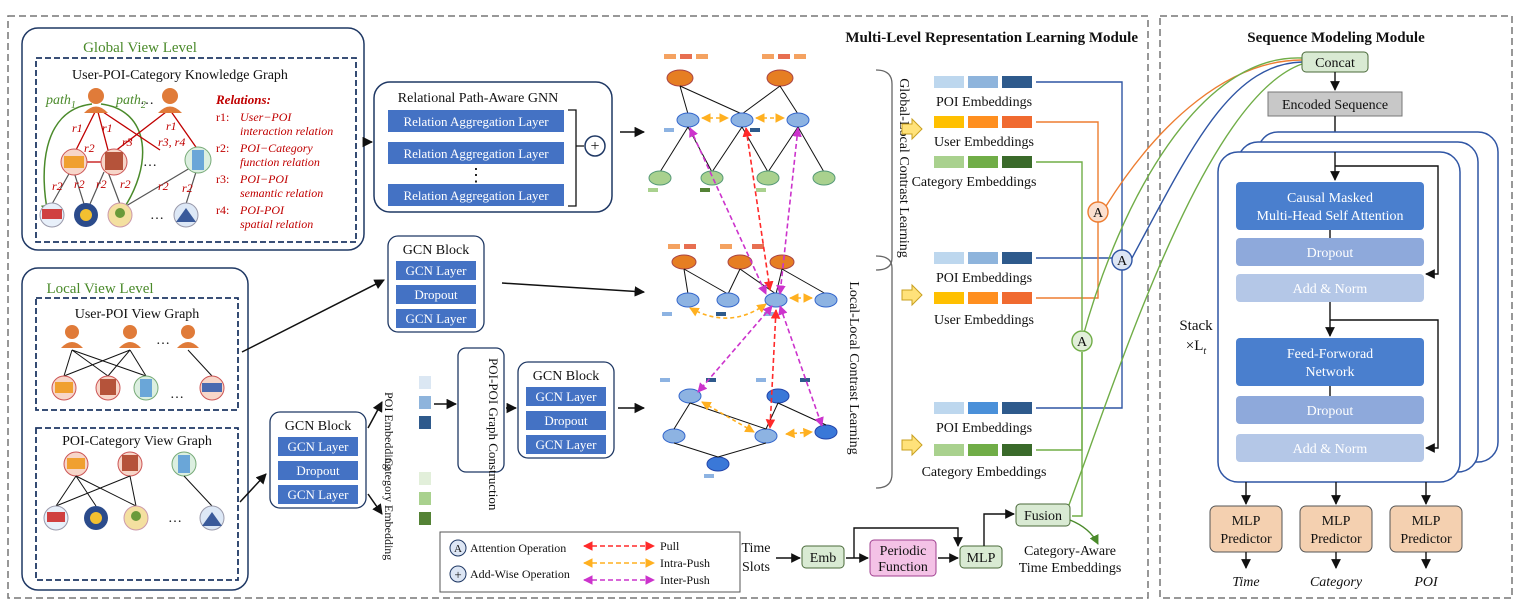 This screenshot has width=1520, height=611. Describe the element at coordinates (137, 441) in the screenshot. I see `poi-cat-title: POI-Category View Graph` at that location.